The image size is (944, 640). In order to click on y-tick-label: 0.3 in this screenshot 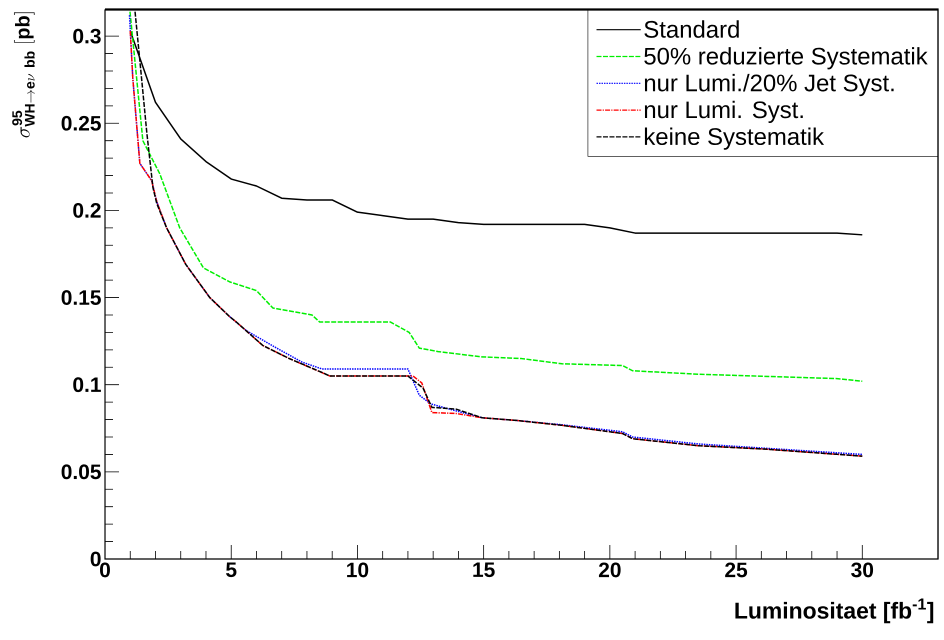, I will do `click(87, 36)`.